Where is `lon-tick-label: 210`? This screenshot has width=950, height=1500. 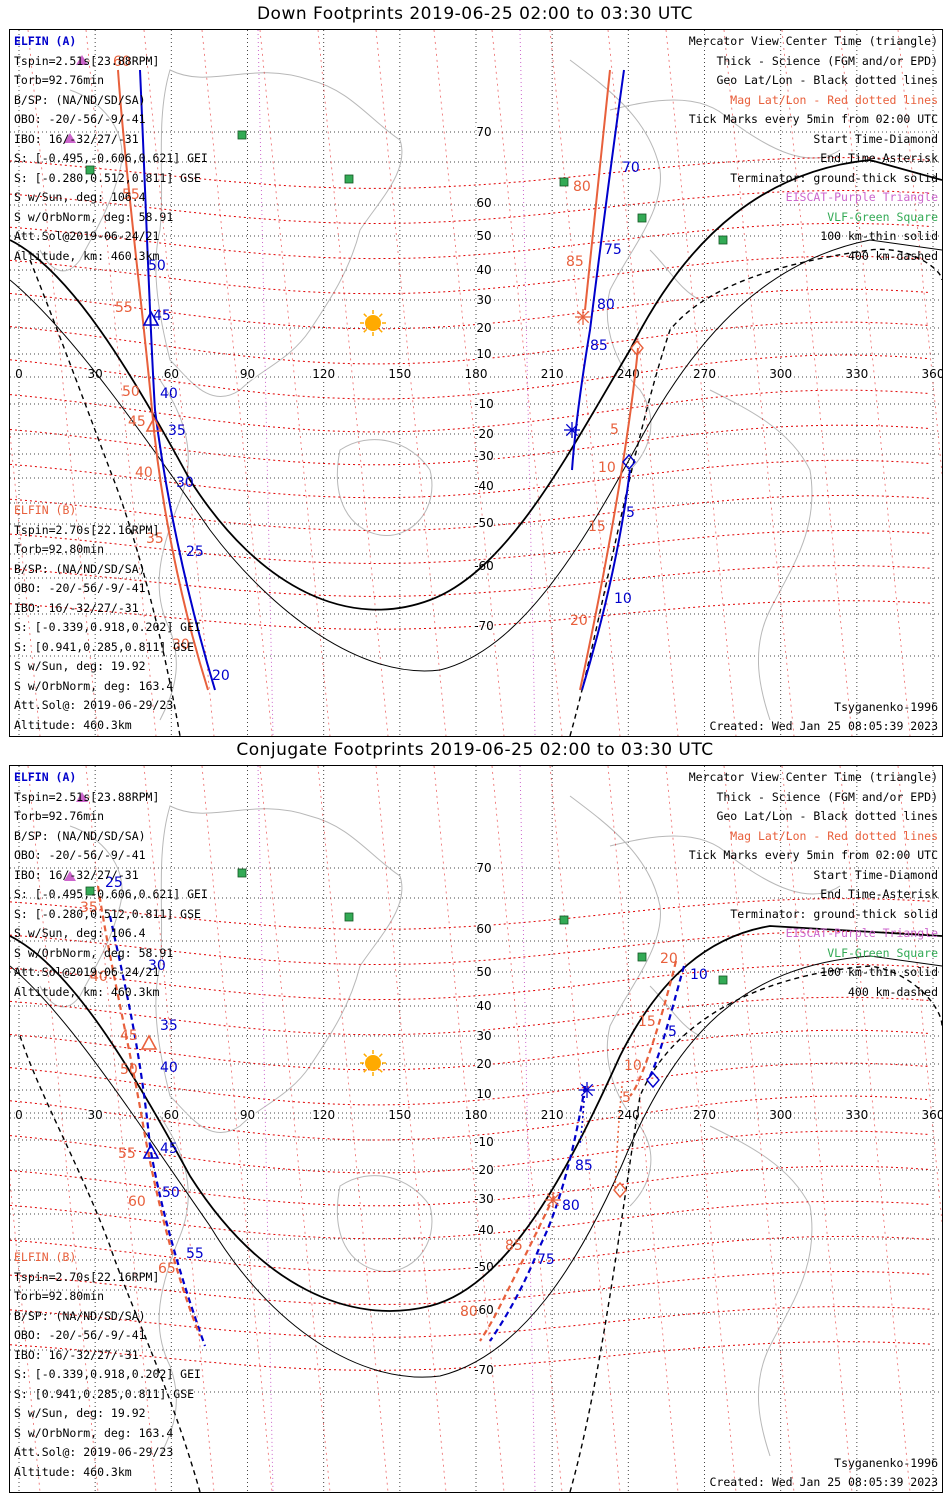 lon-tick-label: 210 is located at coordinates (552, 1115).